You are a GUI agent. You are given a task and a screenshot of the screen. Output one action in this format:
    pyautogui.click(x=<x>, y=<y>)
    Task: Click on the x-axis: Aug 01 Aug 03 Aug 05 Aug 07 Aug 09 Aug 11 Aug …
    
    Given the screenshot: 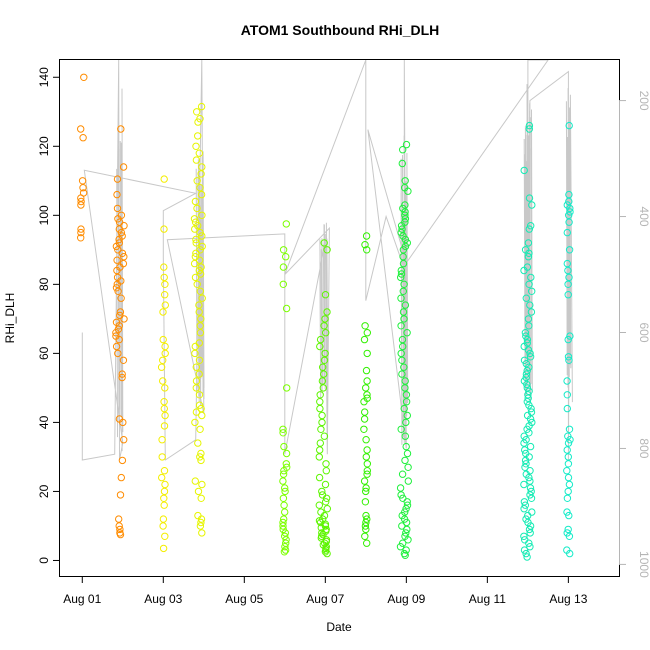 What is the action you would take?
    pyautogui.click(x=325, y=591)
    